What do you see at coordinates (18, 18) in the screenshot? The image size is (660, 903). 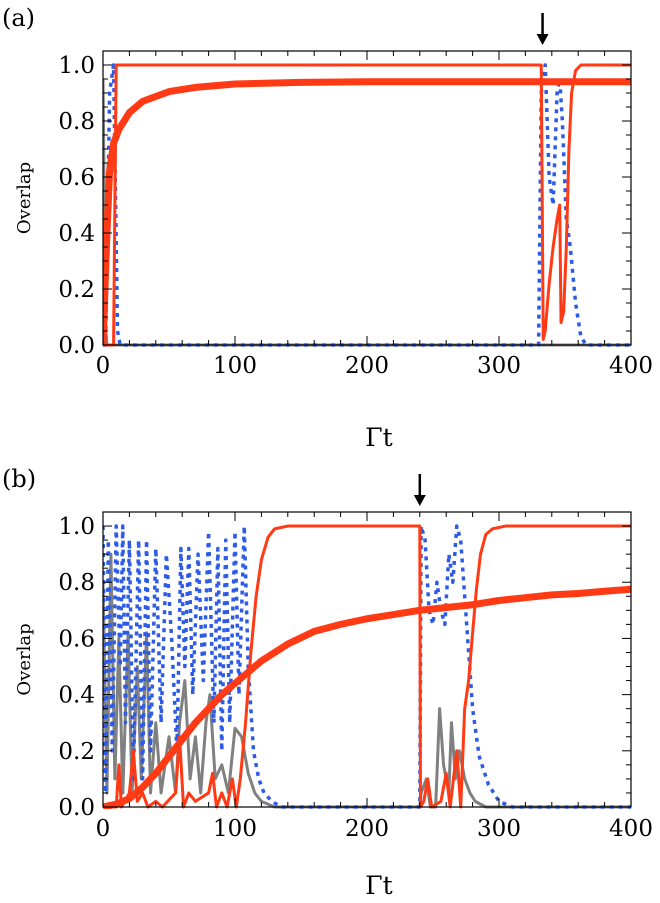 I see `panel-label: (a)` at bounding box center [18, 18].